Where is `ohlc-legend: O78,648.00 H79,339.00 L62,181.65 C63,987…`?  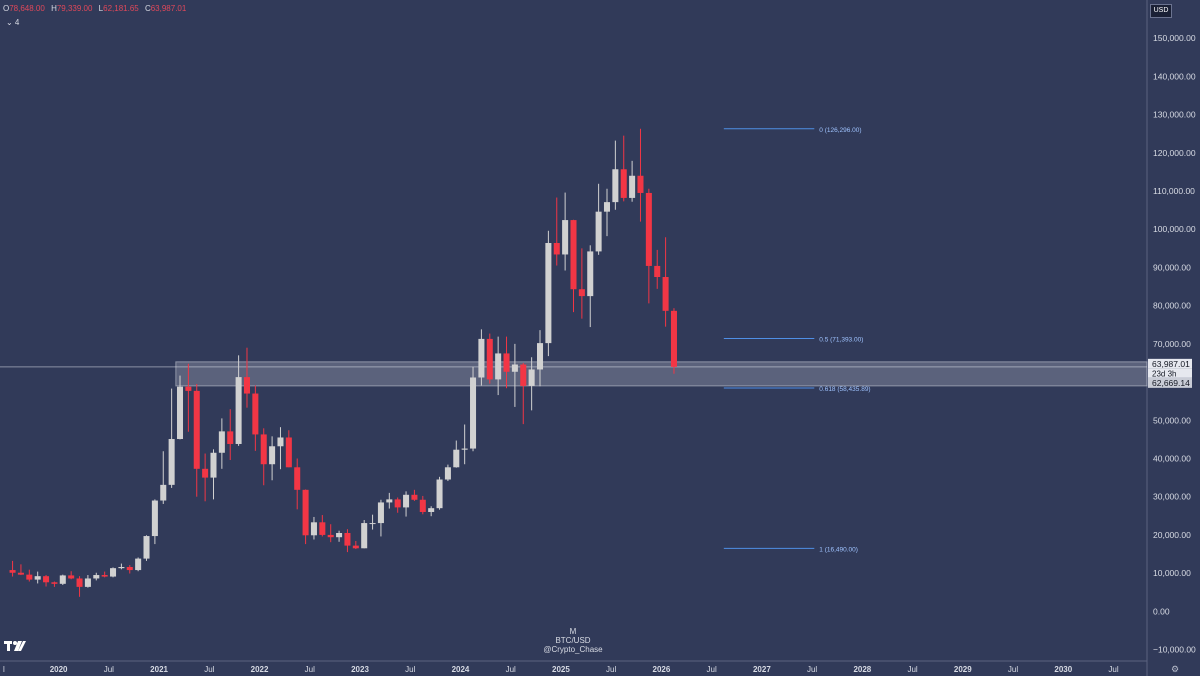
ohlc-legend: O78,648.00 H79,339.00 L62,181.65 C63,987… is located at coordinates (96, 8).